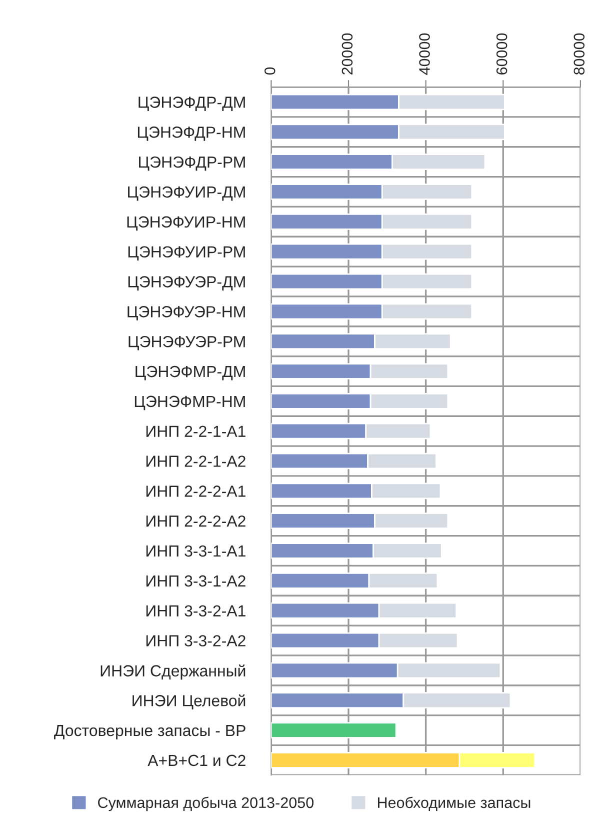 The height and width of the screenshot is (829, 604). I want to click on y-tick-label: ЦЭНЭФДР-НМ, so click(191, 133).